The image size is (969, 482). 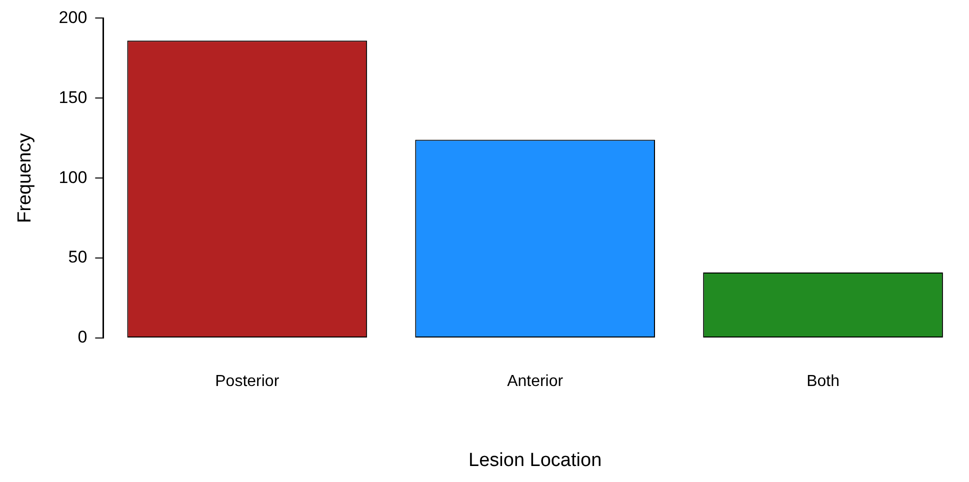 What do you see at coordinates (83, 337) in the screenshot?
I see `y-tick-label: 0` at bounding box center [83, 337].